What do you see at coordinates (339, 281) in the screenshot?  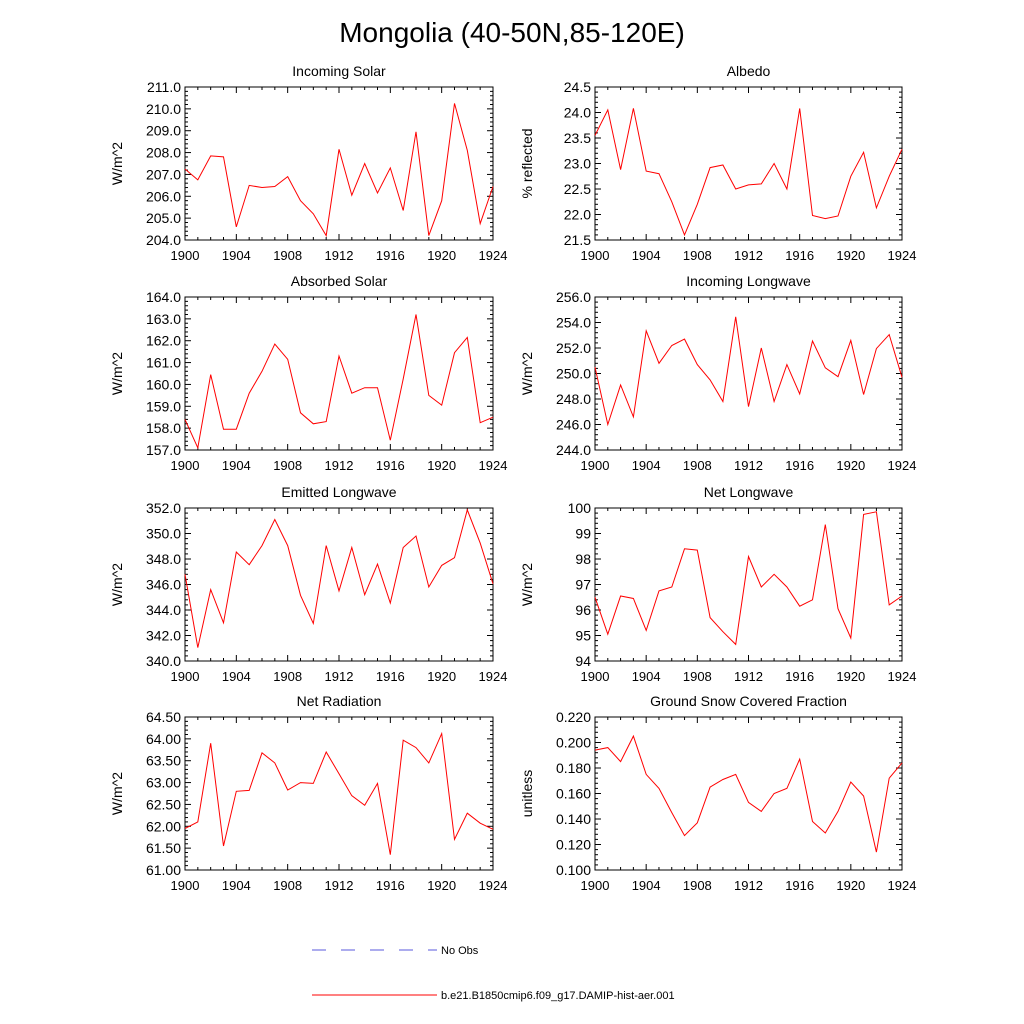 I see `absorbed-solar-title: Absorbed Solar` at bounding box center [339, 281].